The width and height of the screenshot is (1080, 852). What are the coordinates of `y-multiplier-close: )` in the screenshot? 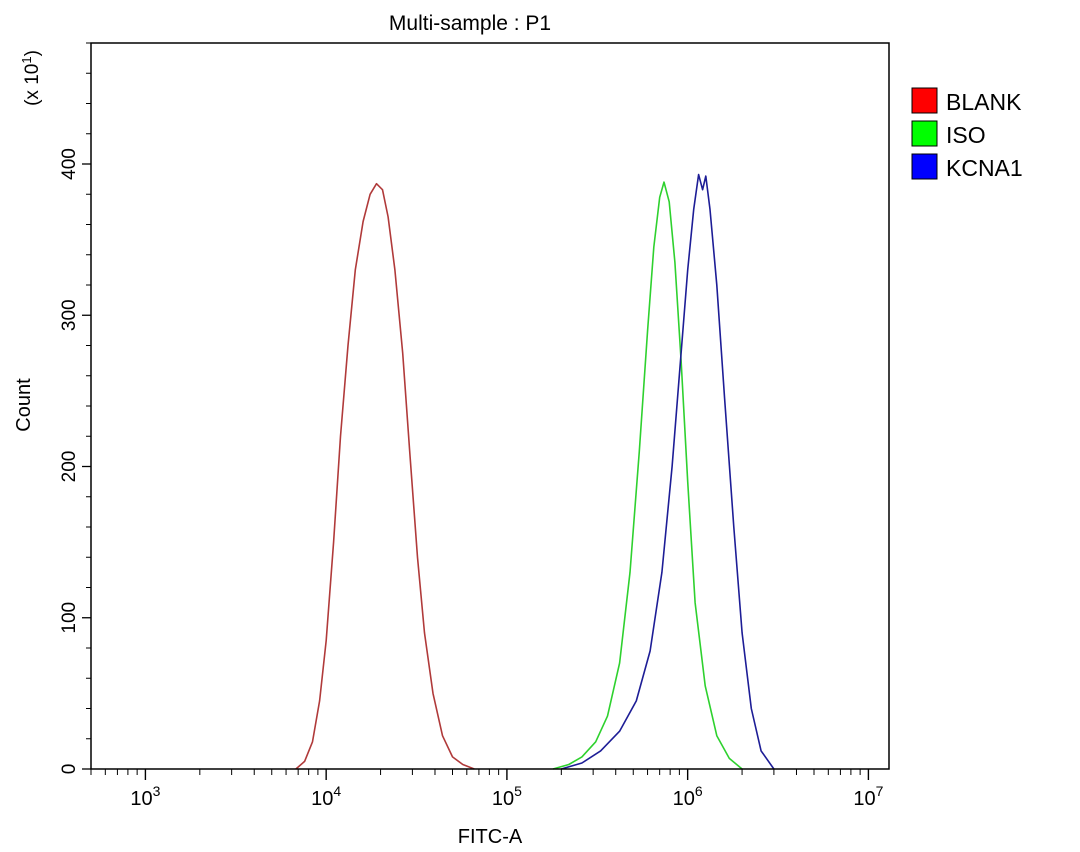 It's located at (32, 53).